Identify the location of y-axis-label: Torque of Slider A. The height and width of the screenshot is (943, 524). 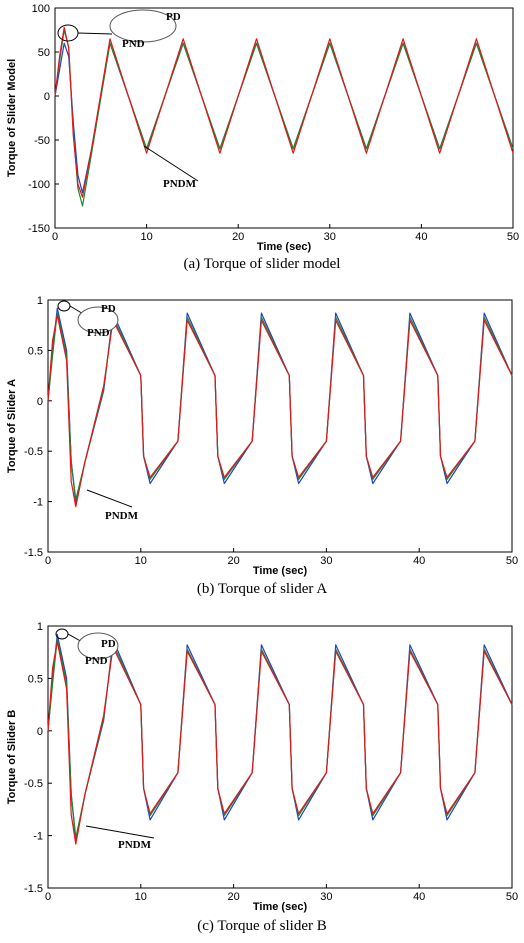
(12, 426).